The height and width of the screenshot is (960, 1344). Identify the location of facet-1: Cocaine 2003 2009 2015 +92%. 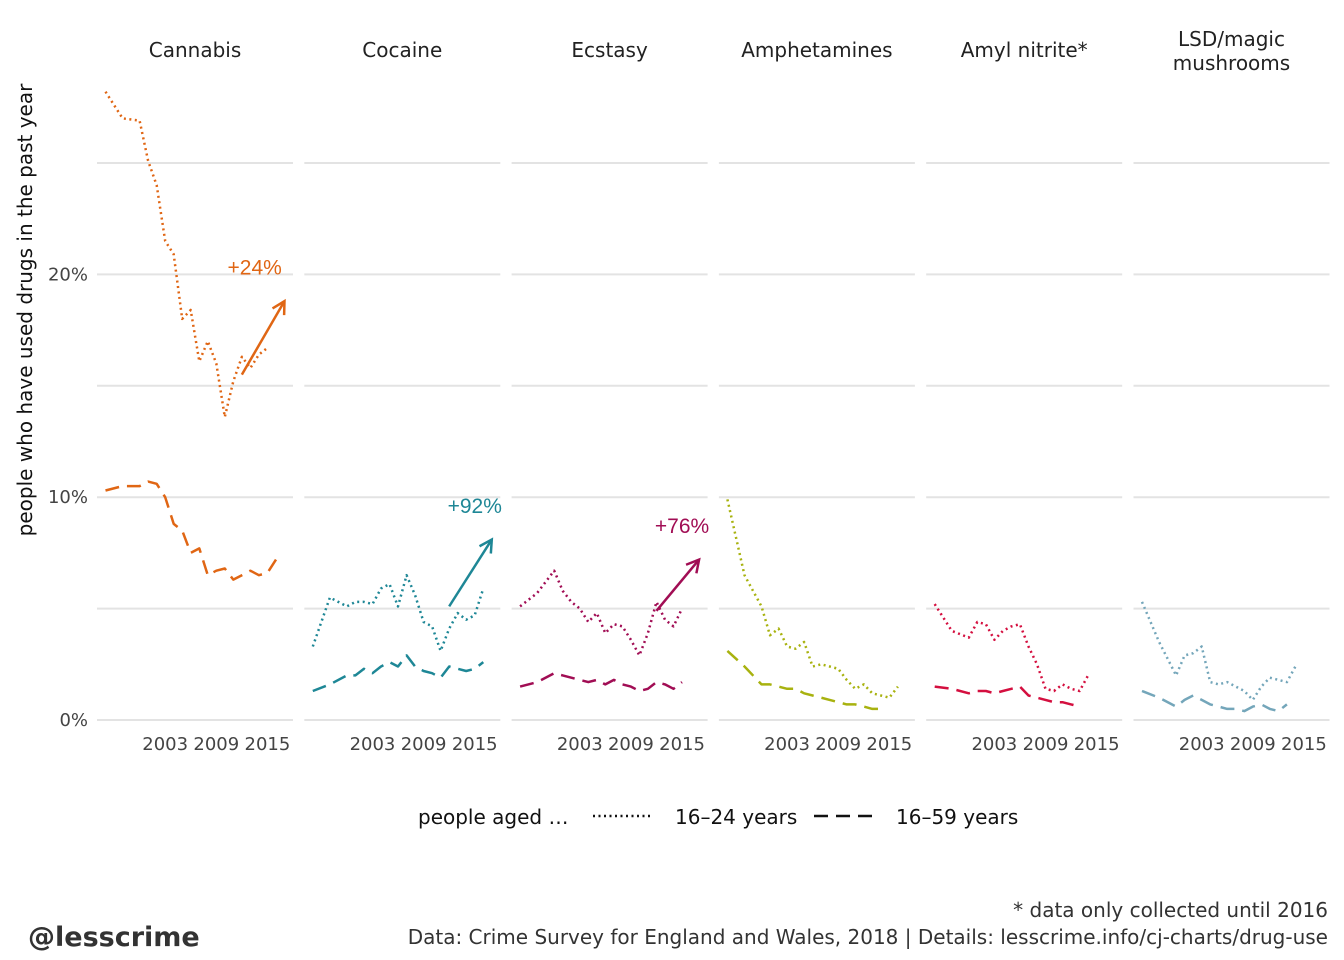
(403, 396).